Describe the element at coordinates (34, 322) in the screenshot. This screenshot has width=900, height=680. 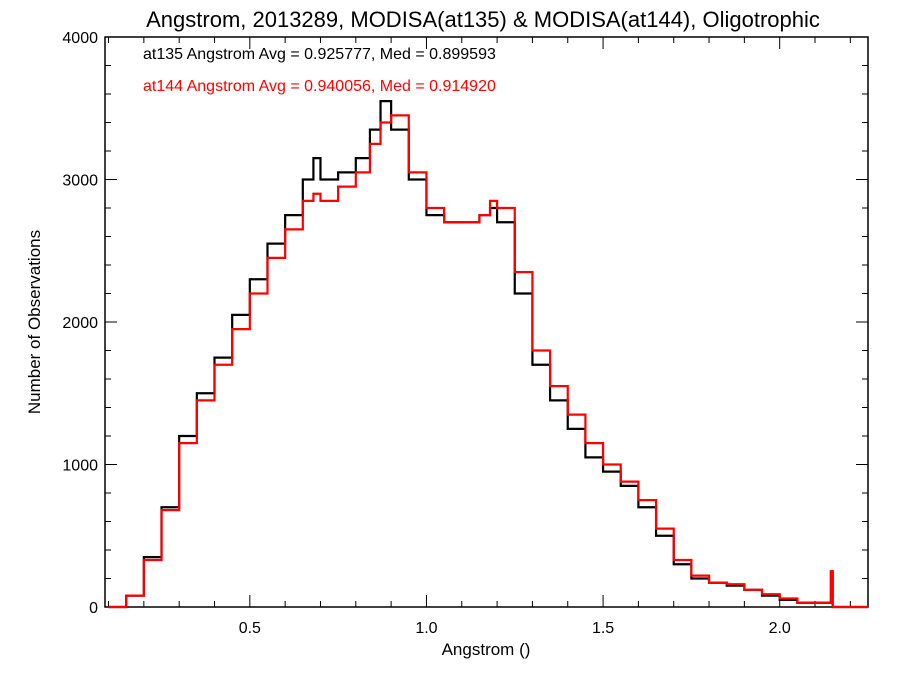
I see `y-axis-label: Number of Observations` at that location.